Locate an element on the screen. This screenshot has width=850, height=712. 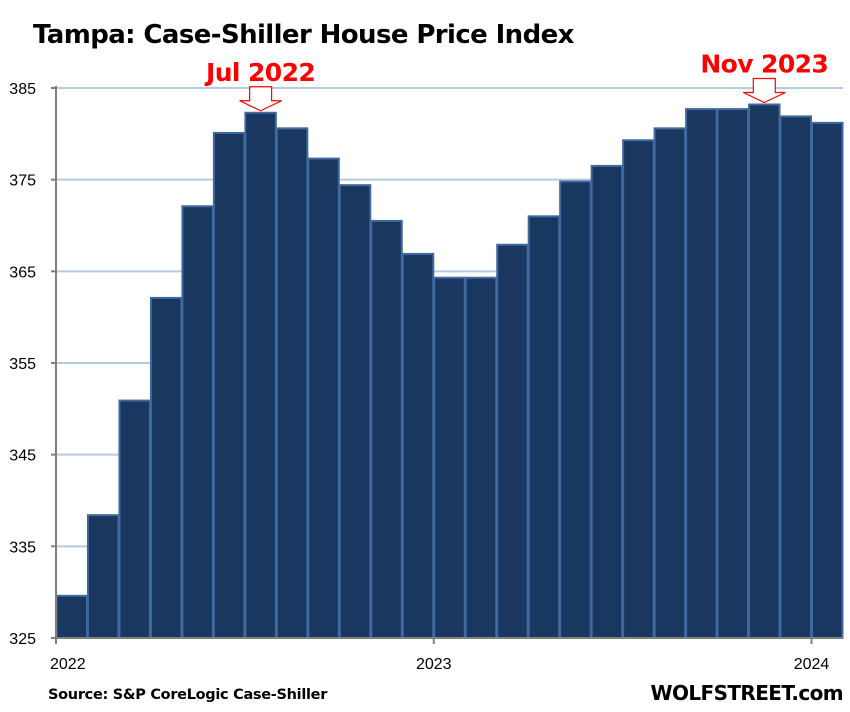
bar-jan-2023 is located at coordinates (449, 457).